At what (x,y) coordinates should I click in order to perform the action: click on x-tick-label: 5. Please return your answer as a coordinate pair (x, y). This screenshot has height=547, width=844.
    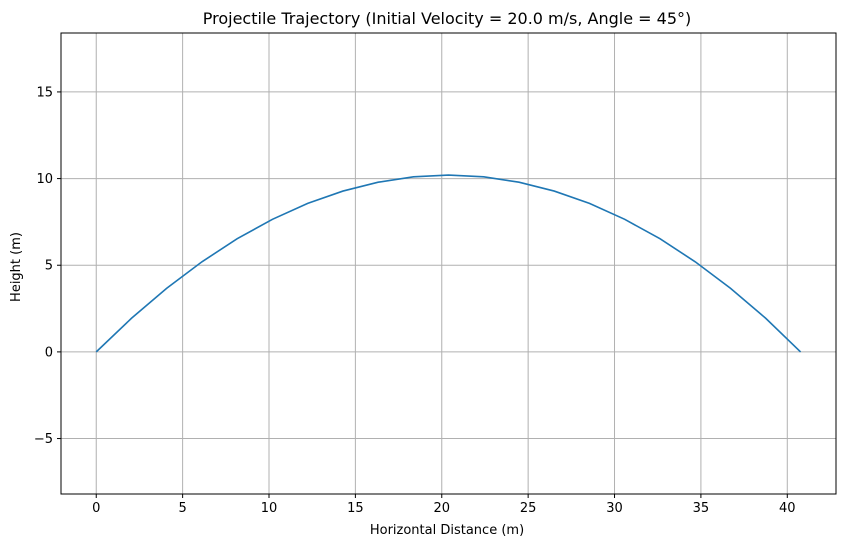
    Looking at the image, I should click on (182, 508).